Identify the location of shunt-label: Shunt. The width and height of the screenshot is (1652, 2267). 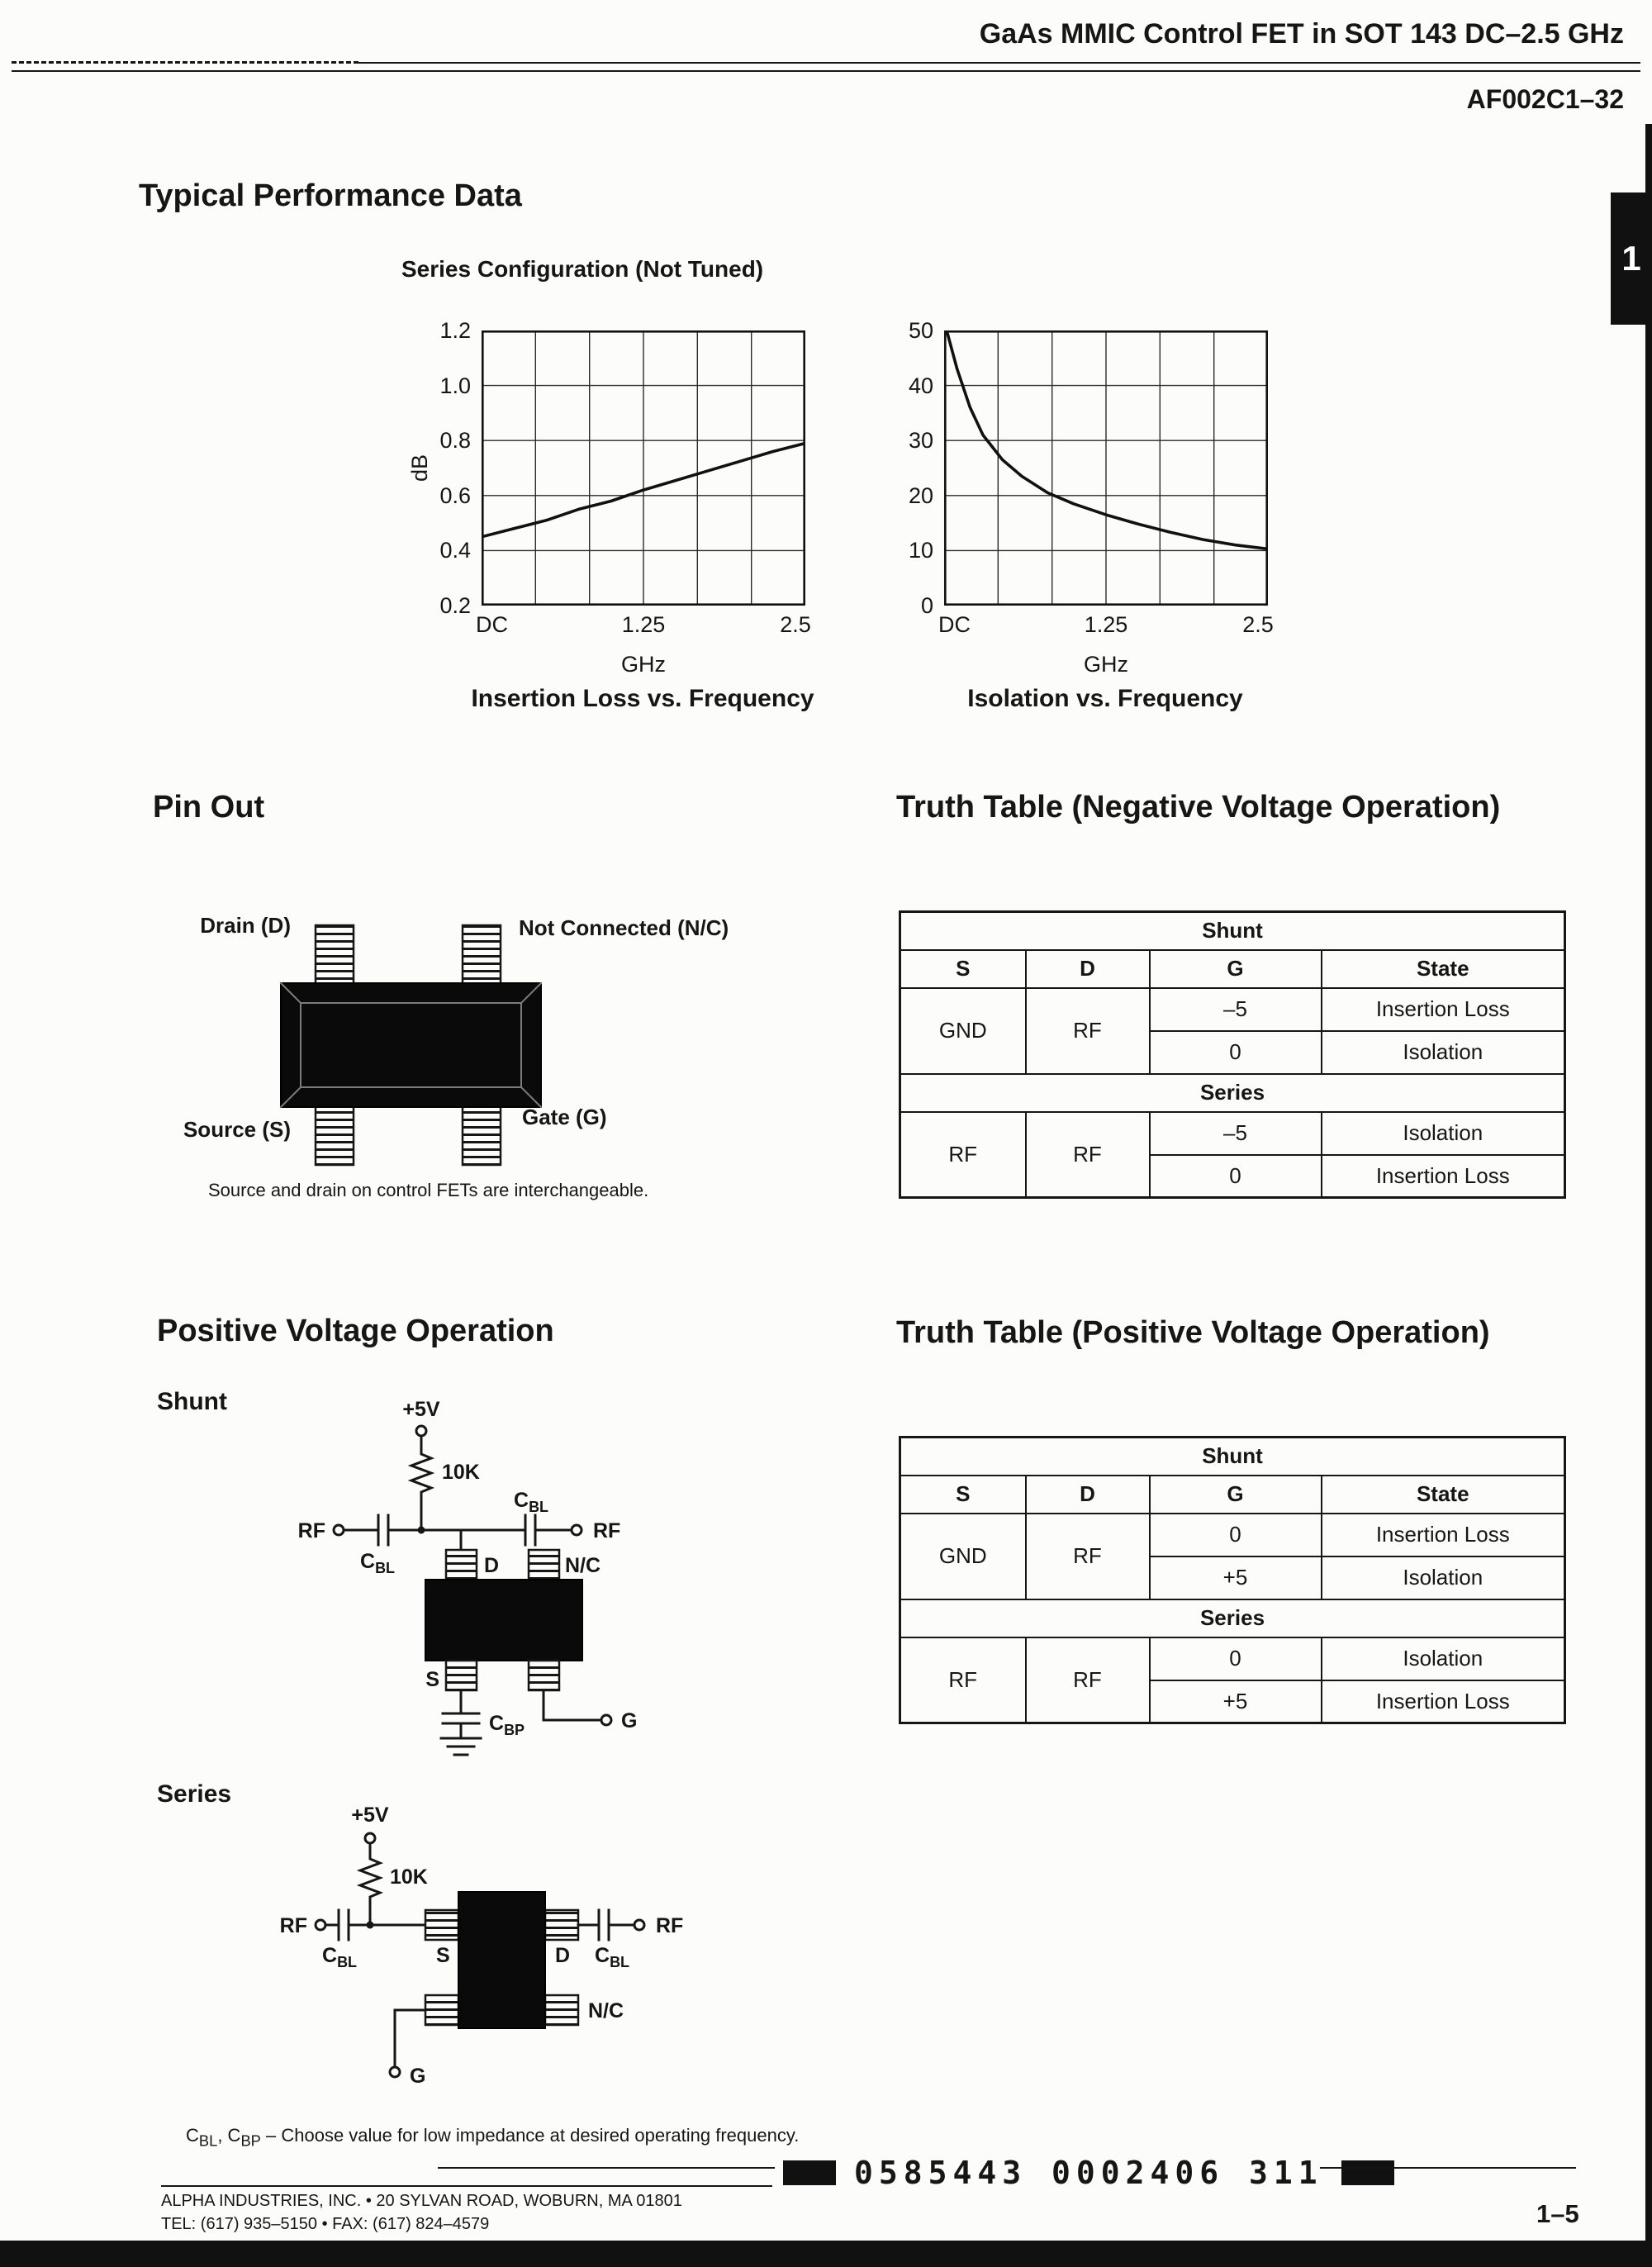
(192, 1402).